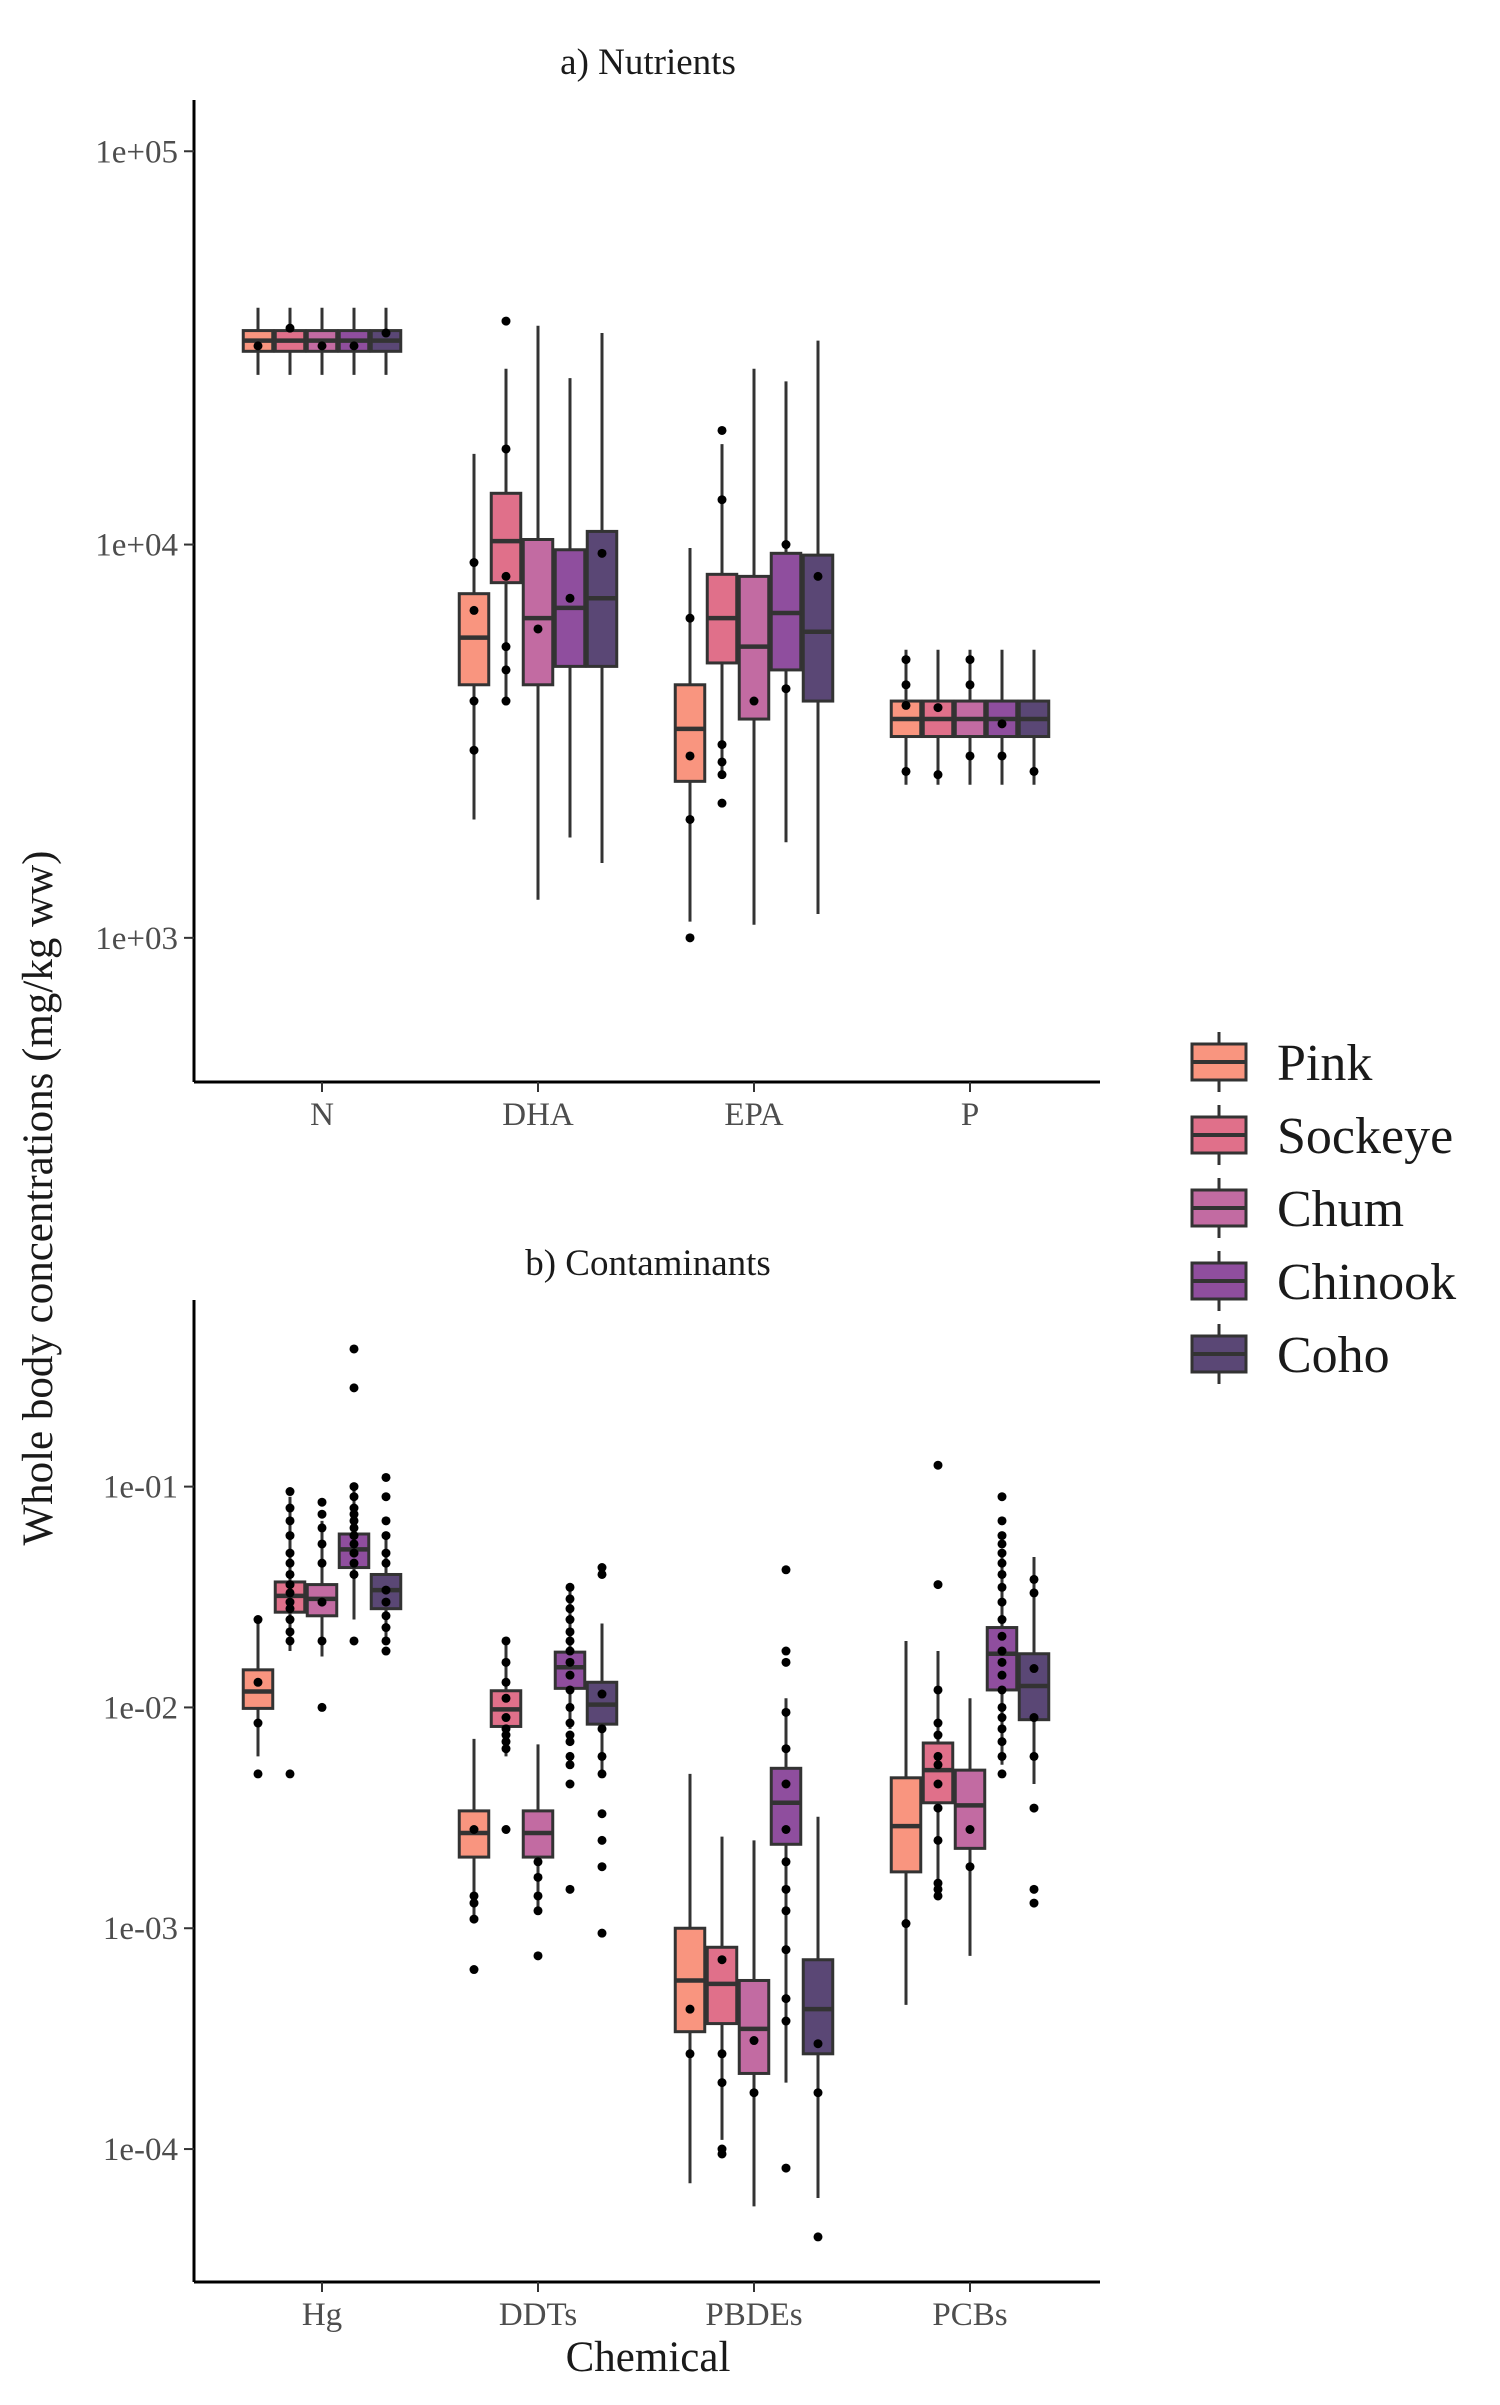 This screenshot has height=2405, width=1500. I want to click on box-pcbs-sockeye, so click(938, 1680).